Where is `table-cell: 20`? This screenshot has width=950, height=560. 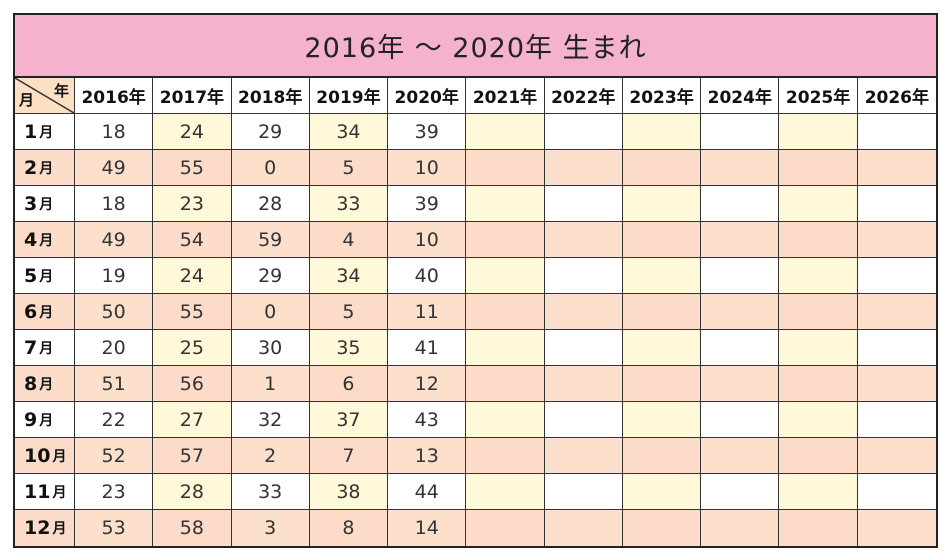 table-cell: 20 is located at coordinates (114, 348).